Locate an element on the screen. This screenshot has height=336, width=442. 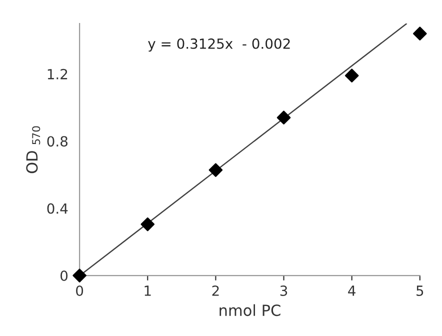
x-tick-label: 1 is located at coordinates (147, 291).